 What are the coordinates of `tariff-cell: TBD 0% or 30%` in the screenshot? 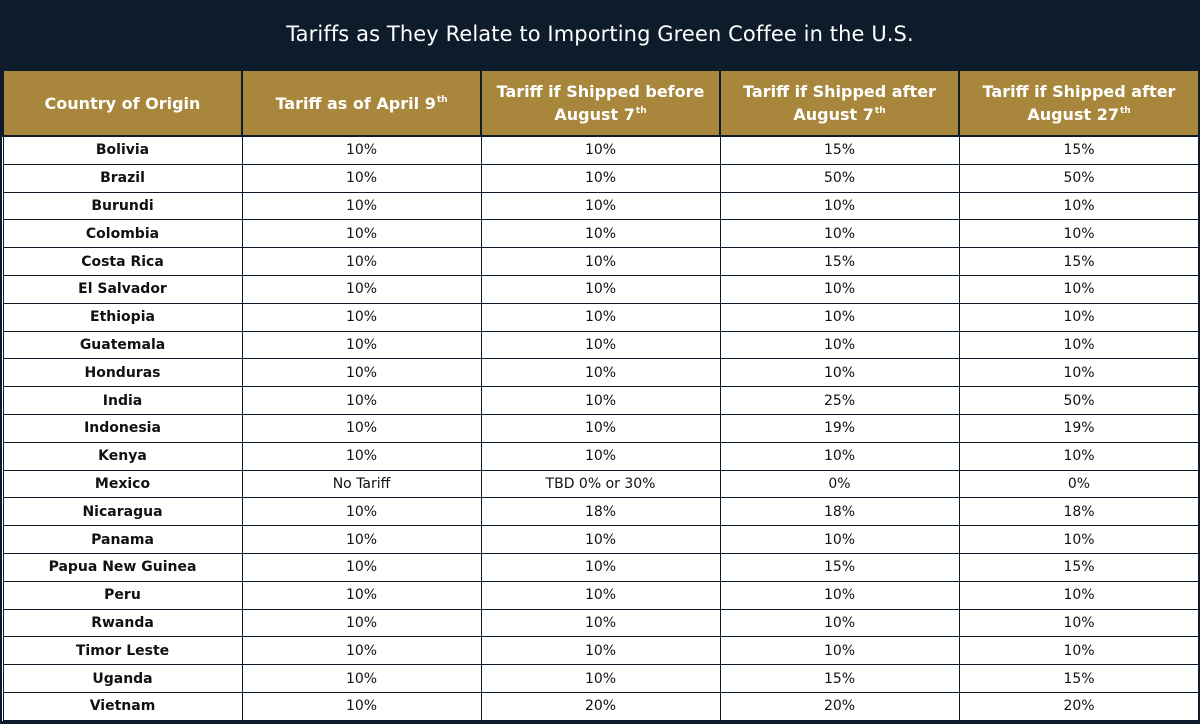 It's located at (600, 484).